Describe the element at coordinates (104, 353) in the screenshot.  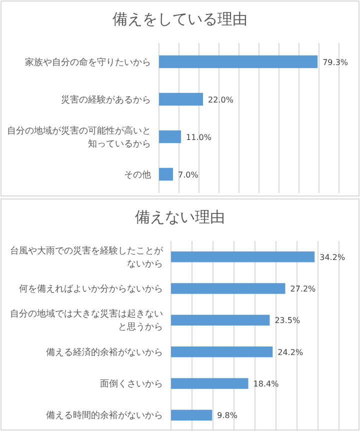
I see `category-label: 備える経済的余裕がないから` at that location.